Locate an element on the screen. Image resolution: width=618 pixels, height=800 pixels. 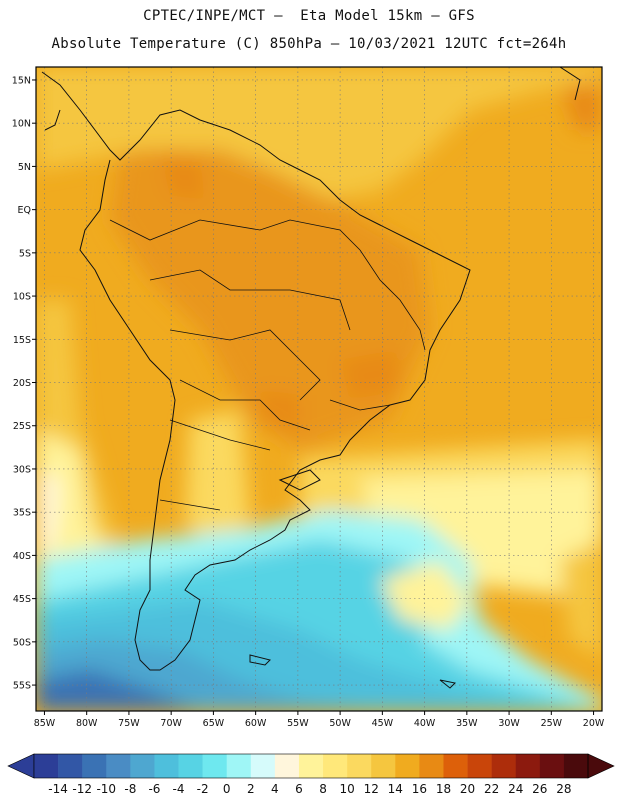
colorbar-label: -10 is located at coordinates (106, 789).